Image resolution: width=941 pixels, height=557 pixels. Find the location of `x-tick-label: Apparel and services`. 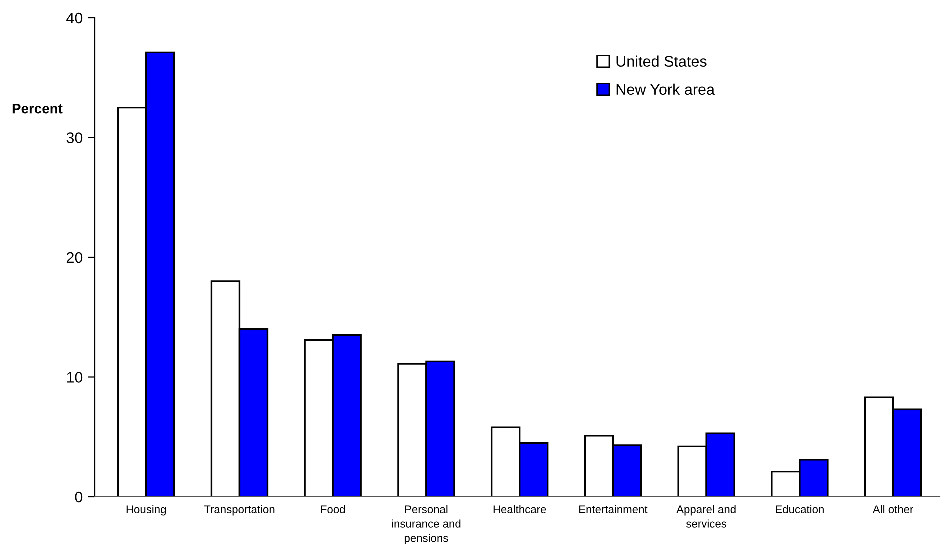

x-tick-label: Apparel and services is located at coordinates (706, 516).